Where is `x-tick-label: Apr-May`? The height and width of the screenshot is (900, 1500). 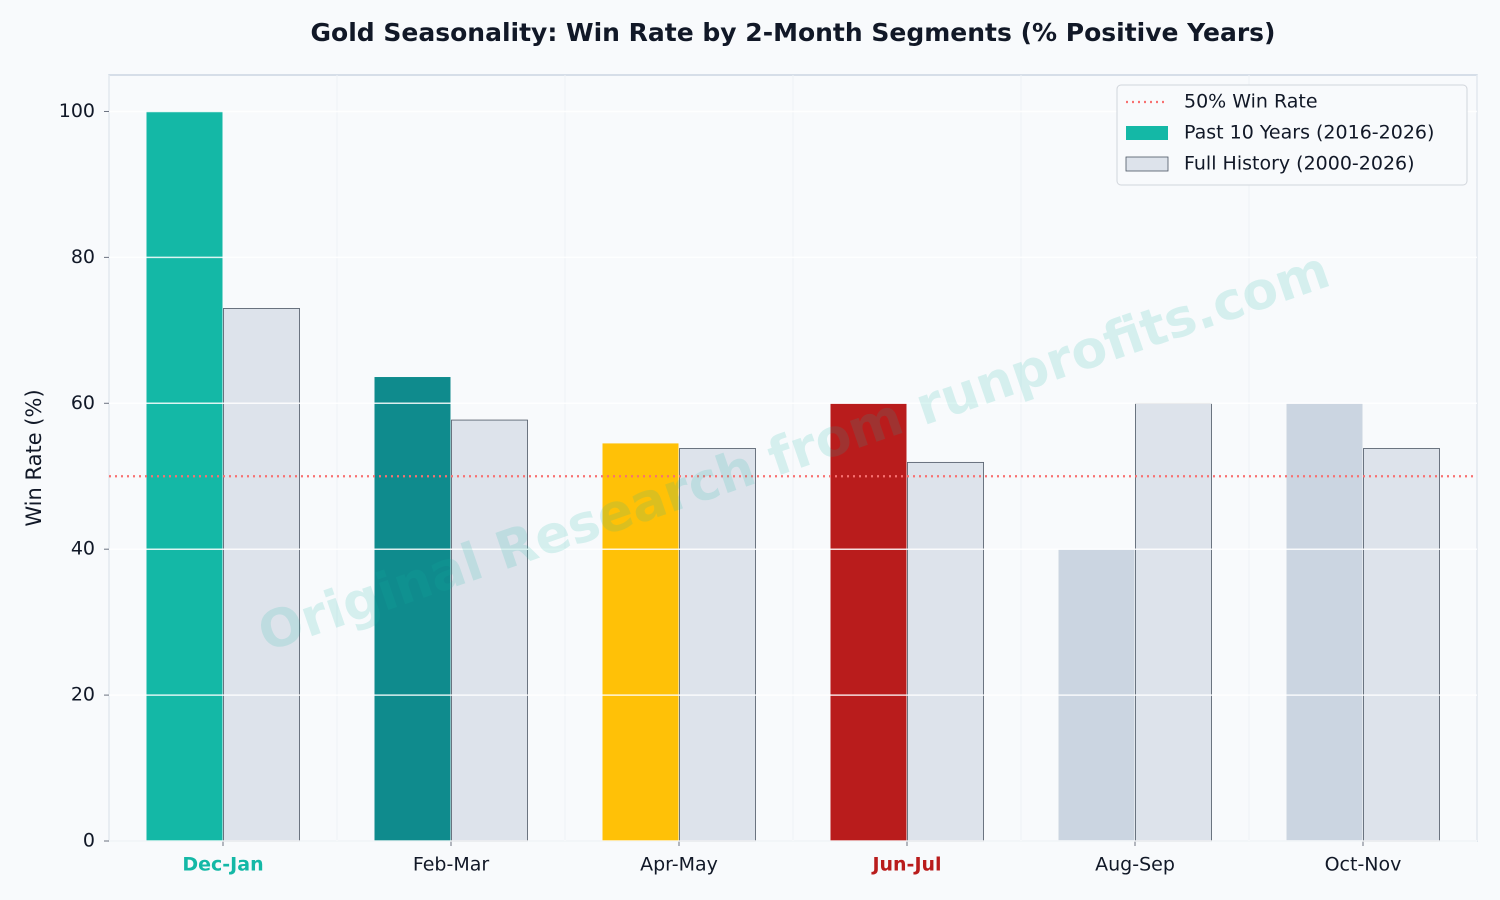 x-tick-label: Apr-May is located at coordinates (679, 865).